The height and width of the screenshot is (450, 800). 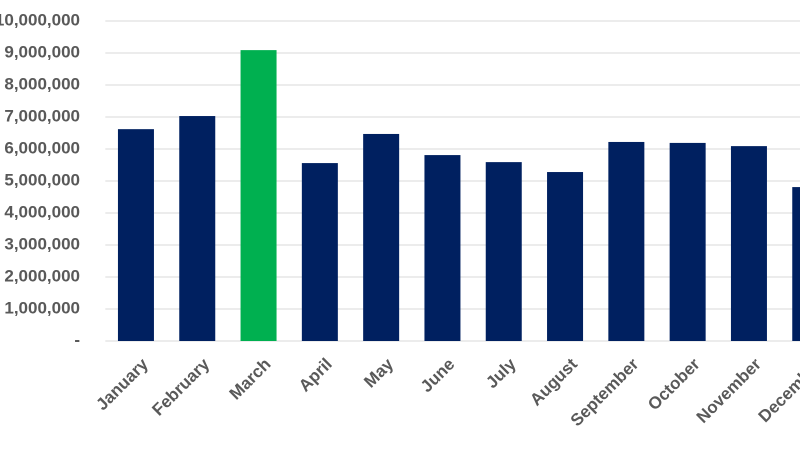 What do you see at coordinates (42, 211) in the screenshot?
I see `y-tick-label: 4,000,000` at bounding box center [42, 211].